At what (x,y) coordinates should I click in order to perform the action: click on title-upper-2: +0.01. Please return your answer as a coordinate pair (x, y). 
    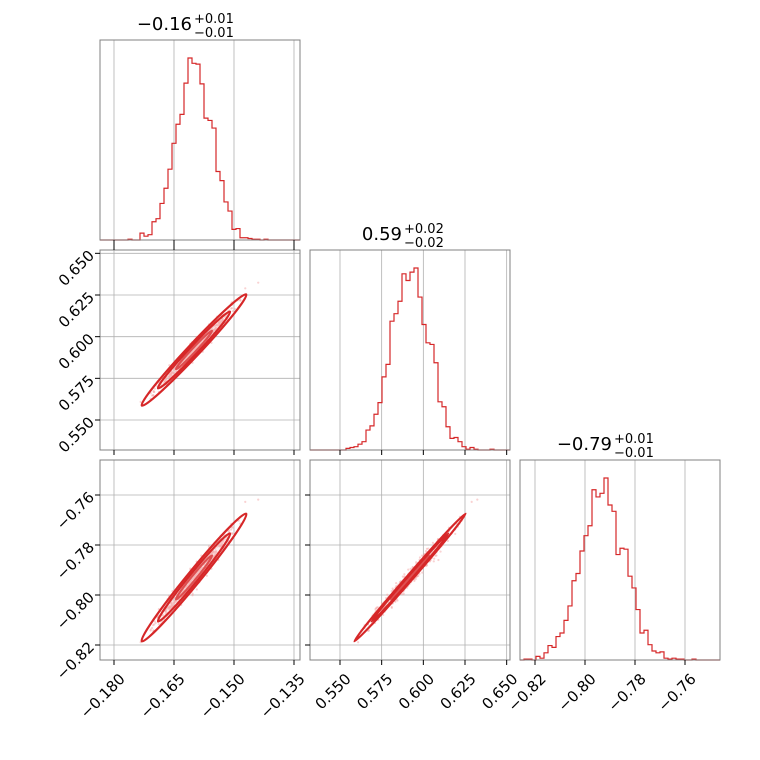
    Looking at the image, I should click on (634, 439).